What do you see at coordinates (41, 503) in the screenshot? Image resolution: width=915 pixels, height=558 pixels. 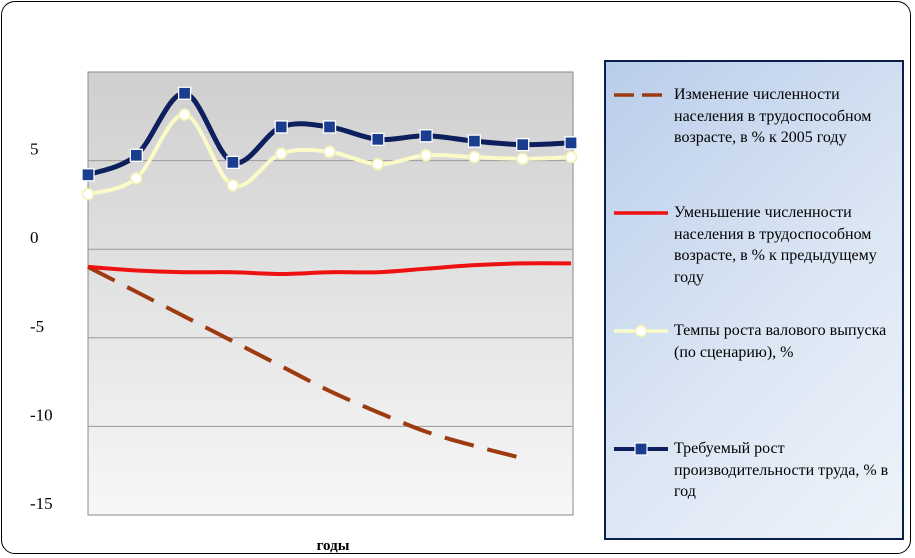 I see `y-tick-label: -15` at bounding box center [41, 503].